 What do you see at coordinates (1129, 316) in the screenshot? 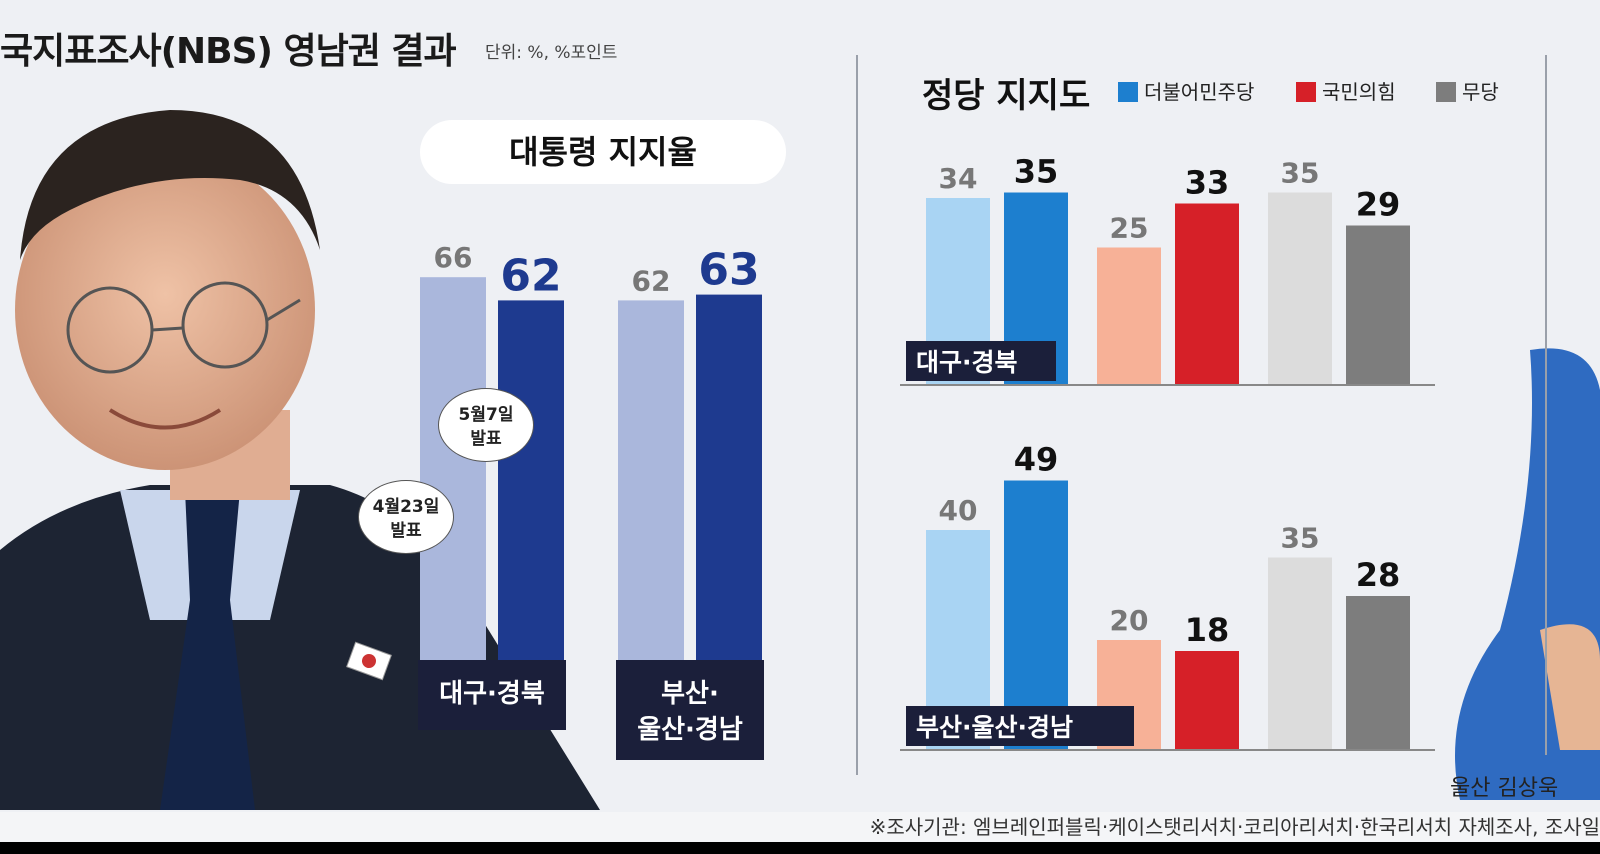
I see `bar-0-1-prev` at bounding box center [1129, 316].